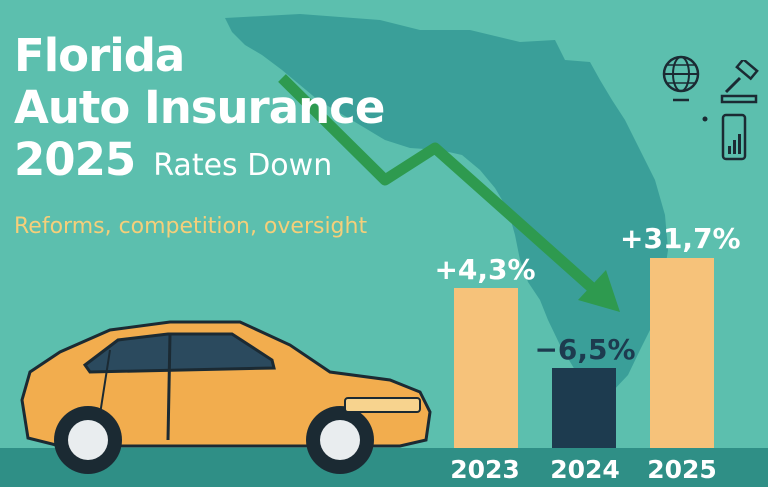 The height and width of the screenshot is (487, 768). I want to click on title-year-row: 2025 Rates Down, so click(199, 163).